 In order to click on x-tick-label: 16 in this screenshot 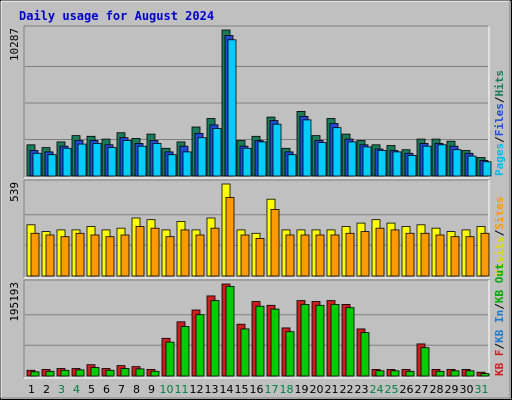, I will do `click(257, 389)`.